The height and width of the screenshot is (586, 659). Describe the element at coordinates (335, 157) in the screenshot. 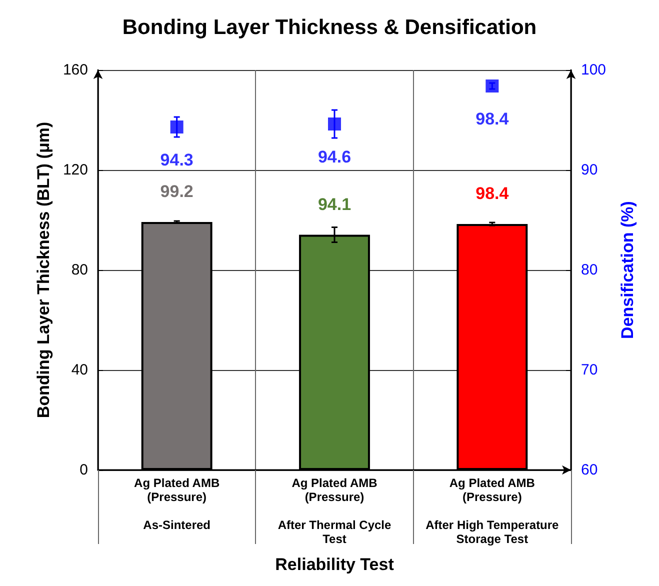

I see `data-label: 94.6` at that location.